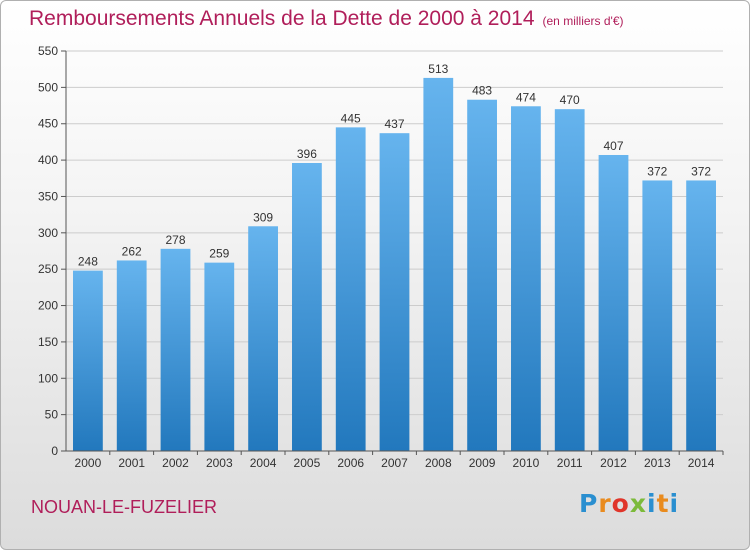  I want to click on proxiti-logo: Proxiti, so click(629, 503).